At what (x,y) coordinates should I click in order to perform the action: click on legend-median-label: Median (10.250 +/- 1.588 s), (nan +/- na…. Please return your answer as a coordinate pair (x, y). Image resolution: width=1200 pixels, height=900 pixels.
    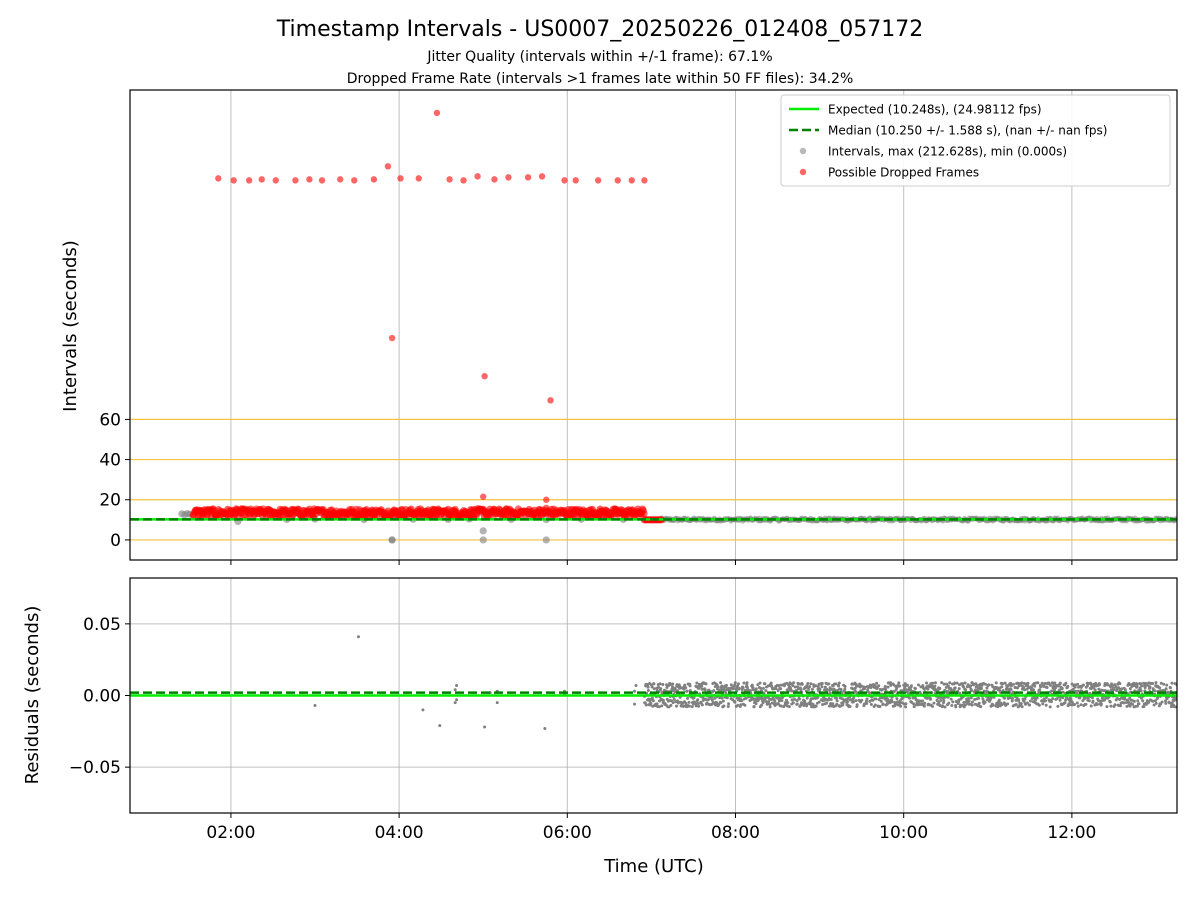
    Looking at the image, I should click on (967, 131).